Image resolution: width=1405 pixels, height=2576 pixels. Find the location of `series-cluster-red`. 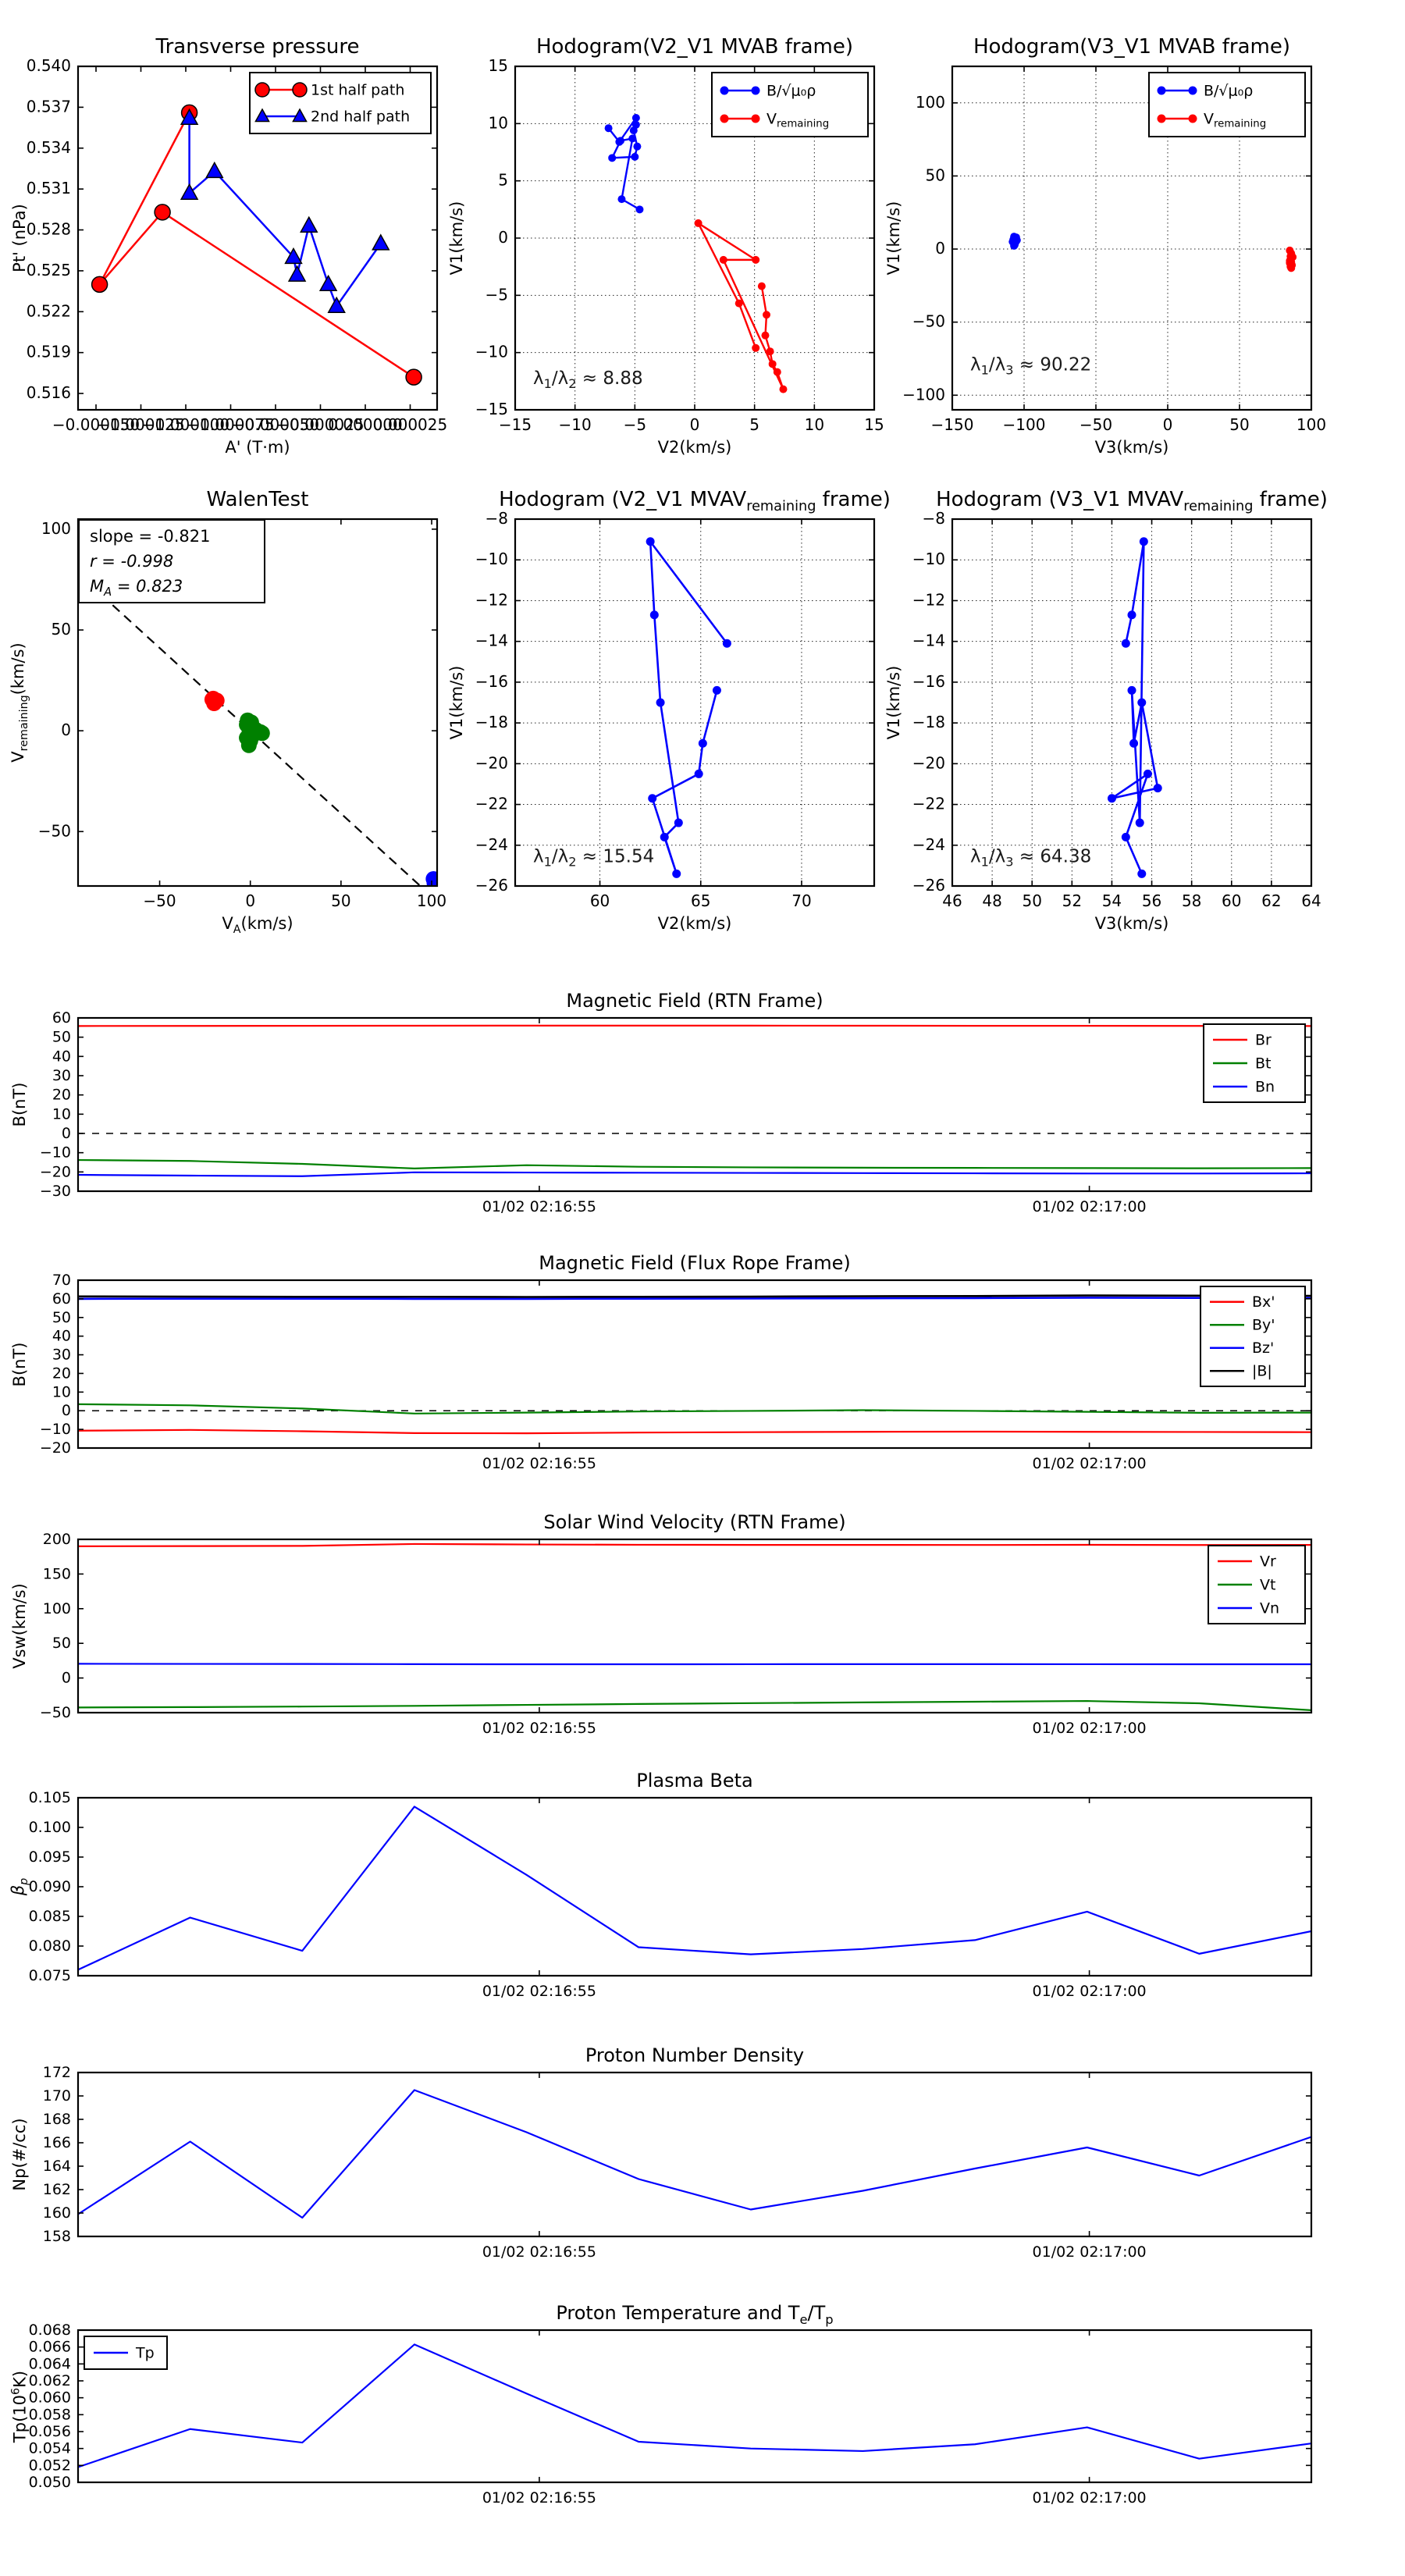

series-cluster-red is located at coordinates (215, 701).